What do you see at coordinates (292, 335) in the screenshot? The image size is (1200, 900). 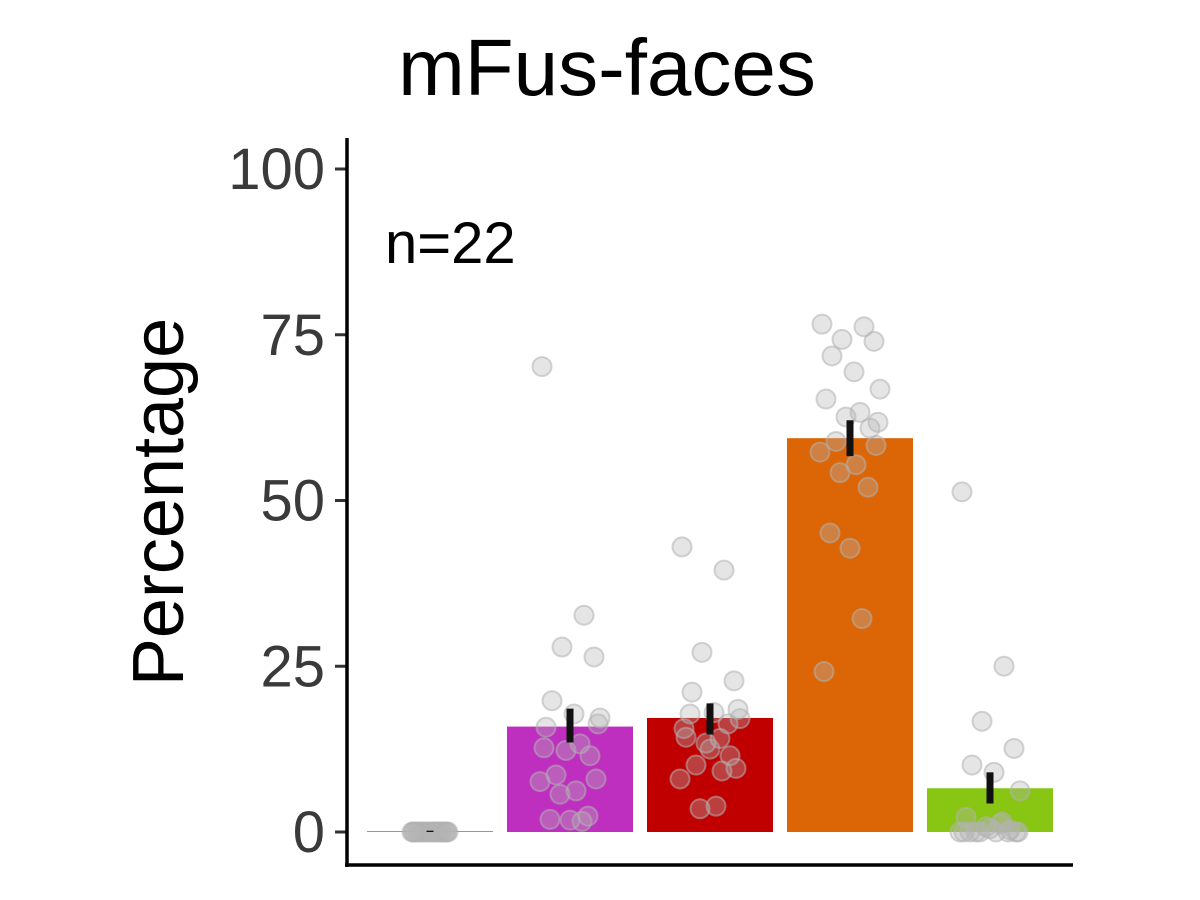 I see `y-tick-label: 75` at bounding box center [292, 335].